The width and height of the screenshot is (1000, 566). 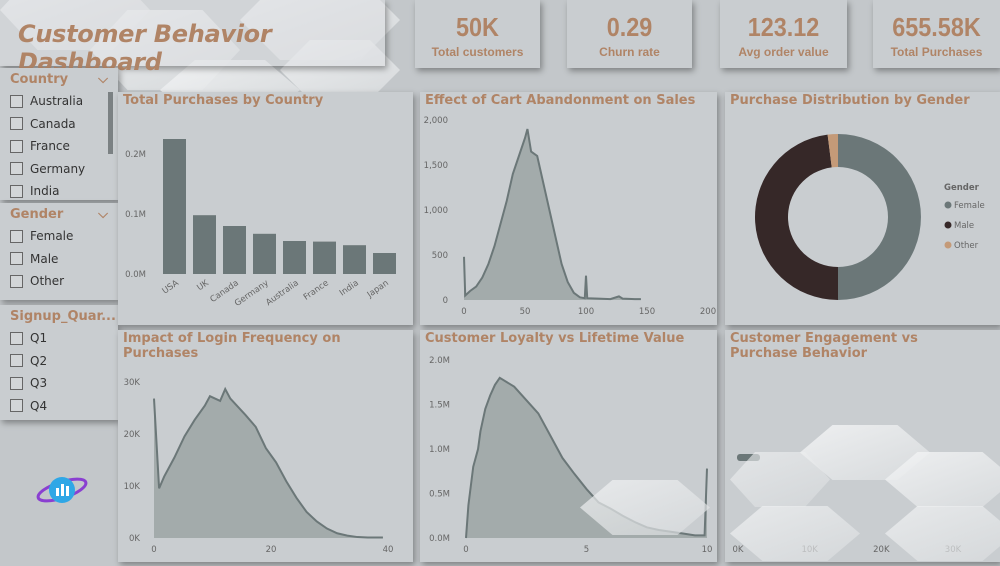 What do you see at coordinates (203, 285) in the screenshot?
I see `x-tick-label: UK` at bounding box center [203, 285].